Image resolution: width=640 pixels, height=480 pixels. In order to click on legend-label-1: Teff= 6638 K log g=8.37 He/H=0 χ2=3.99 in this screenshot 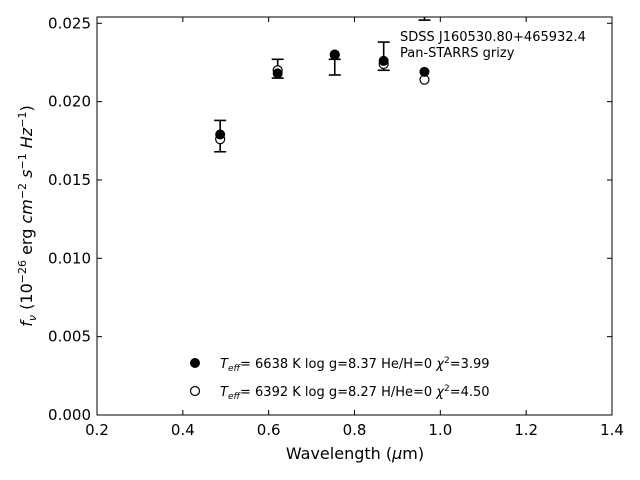, I will do `click(355, 365)`.